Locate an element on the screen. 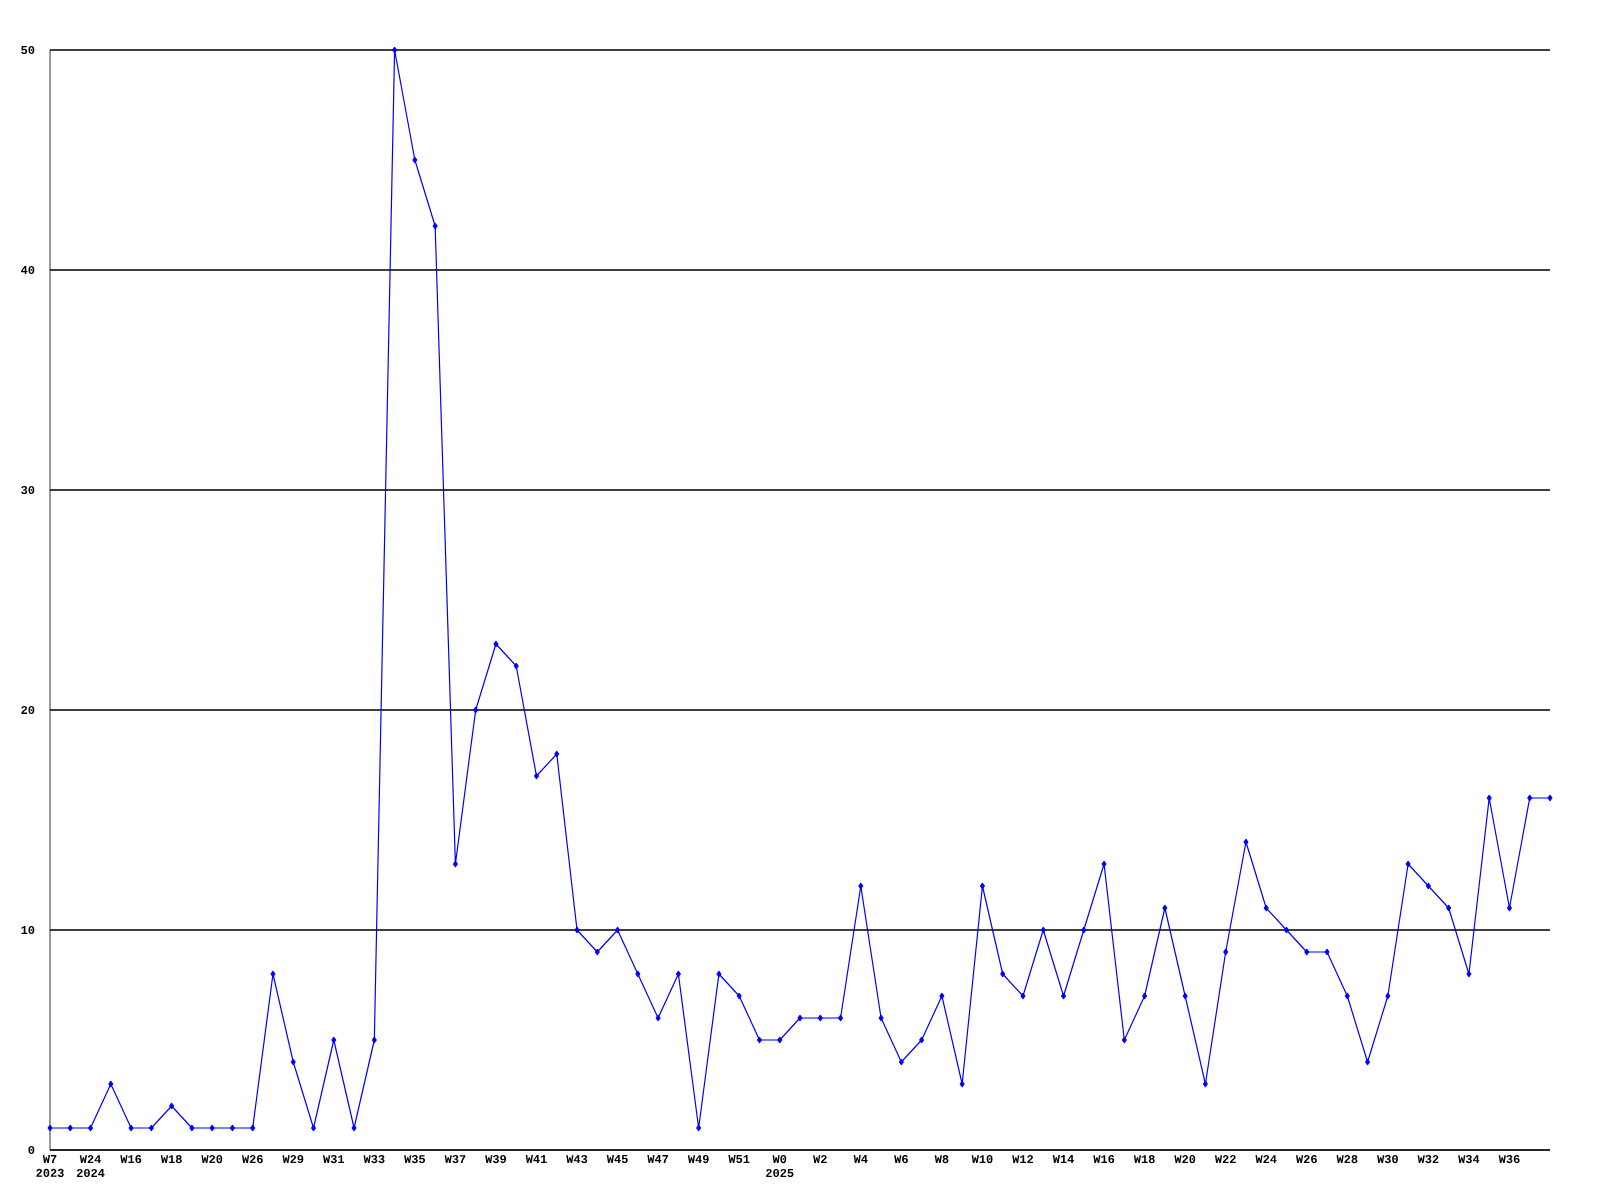 The height and width of the screenshot is (1200, 1600). x-tick-label: W12 is located at coordinates (1023, 1159).